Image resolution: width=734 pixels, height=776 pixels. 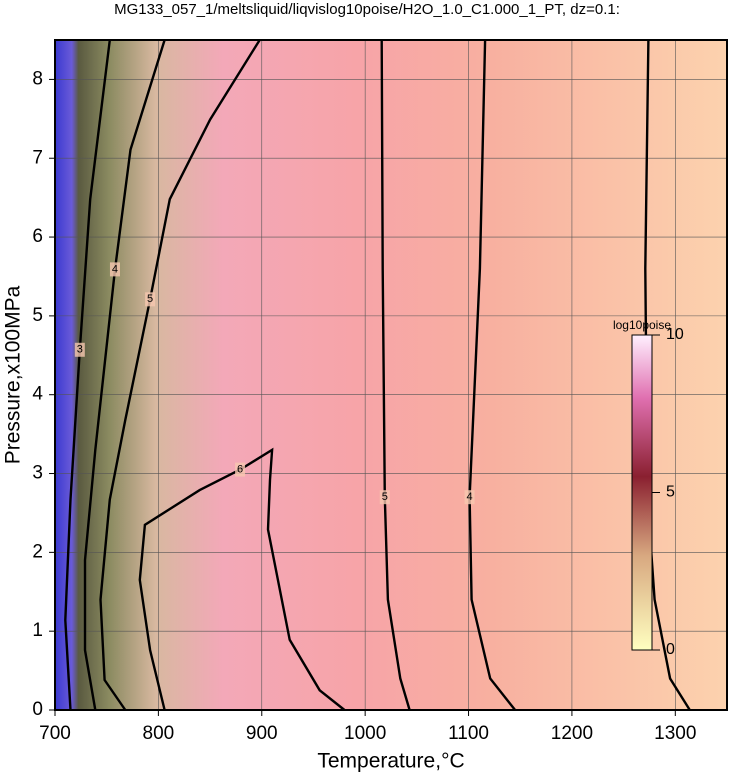 I want to click on y-tick-label: 0, so click(x=37, y=709).